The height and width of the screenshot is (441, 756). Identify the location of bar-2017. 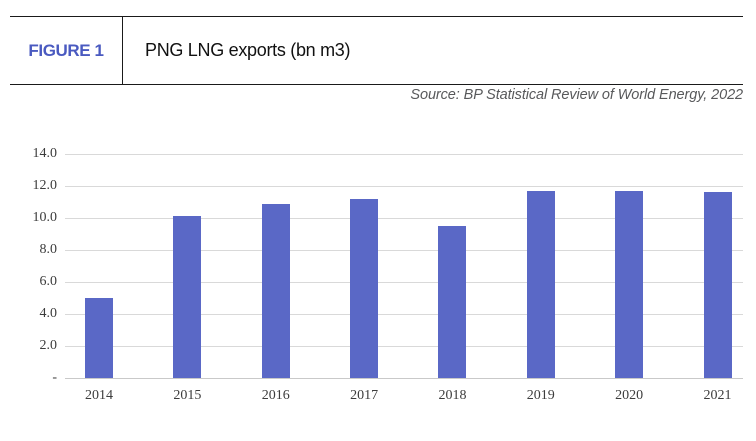
(364, 288).